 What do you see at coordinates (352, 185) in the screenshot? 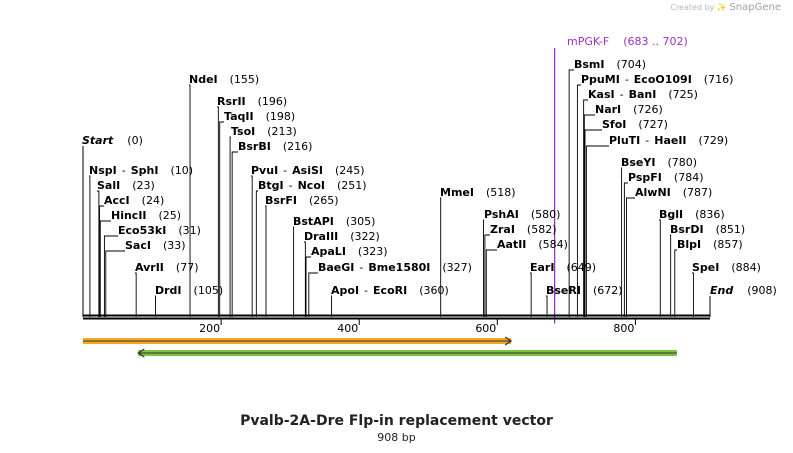
I see `site-position: (251)` at bounding box center [352, 185].